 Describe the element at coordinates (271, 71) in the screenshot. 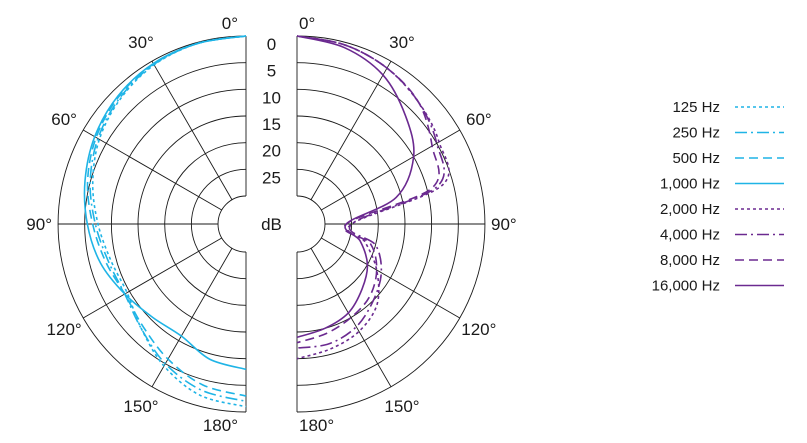

I see `db-label-1: 5` at that location.